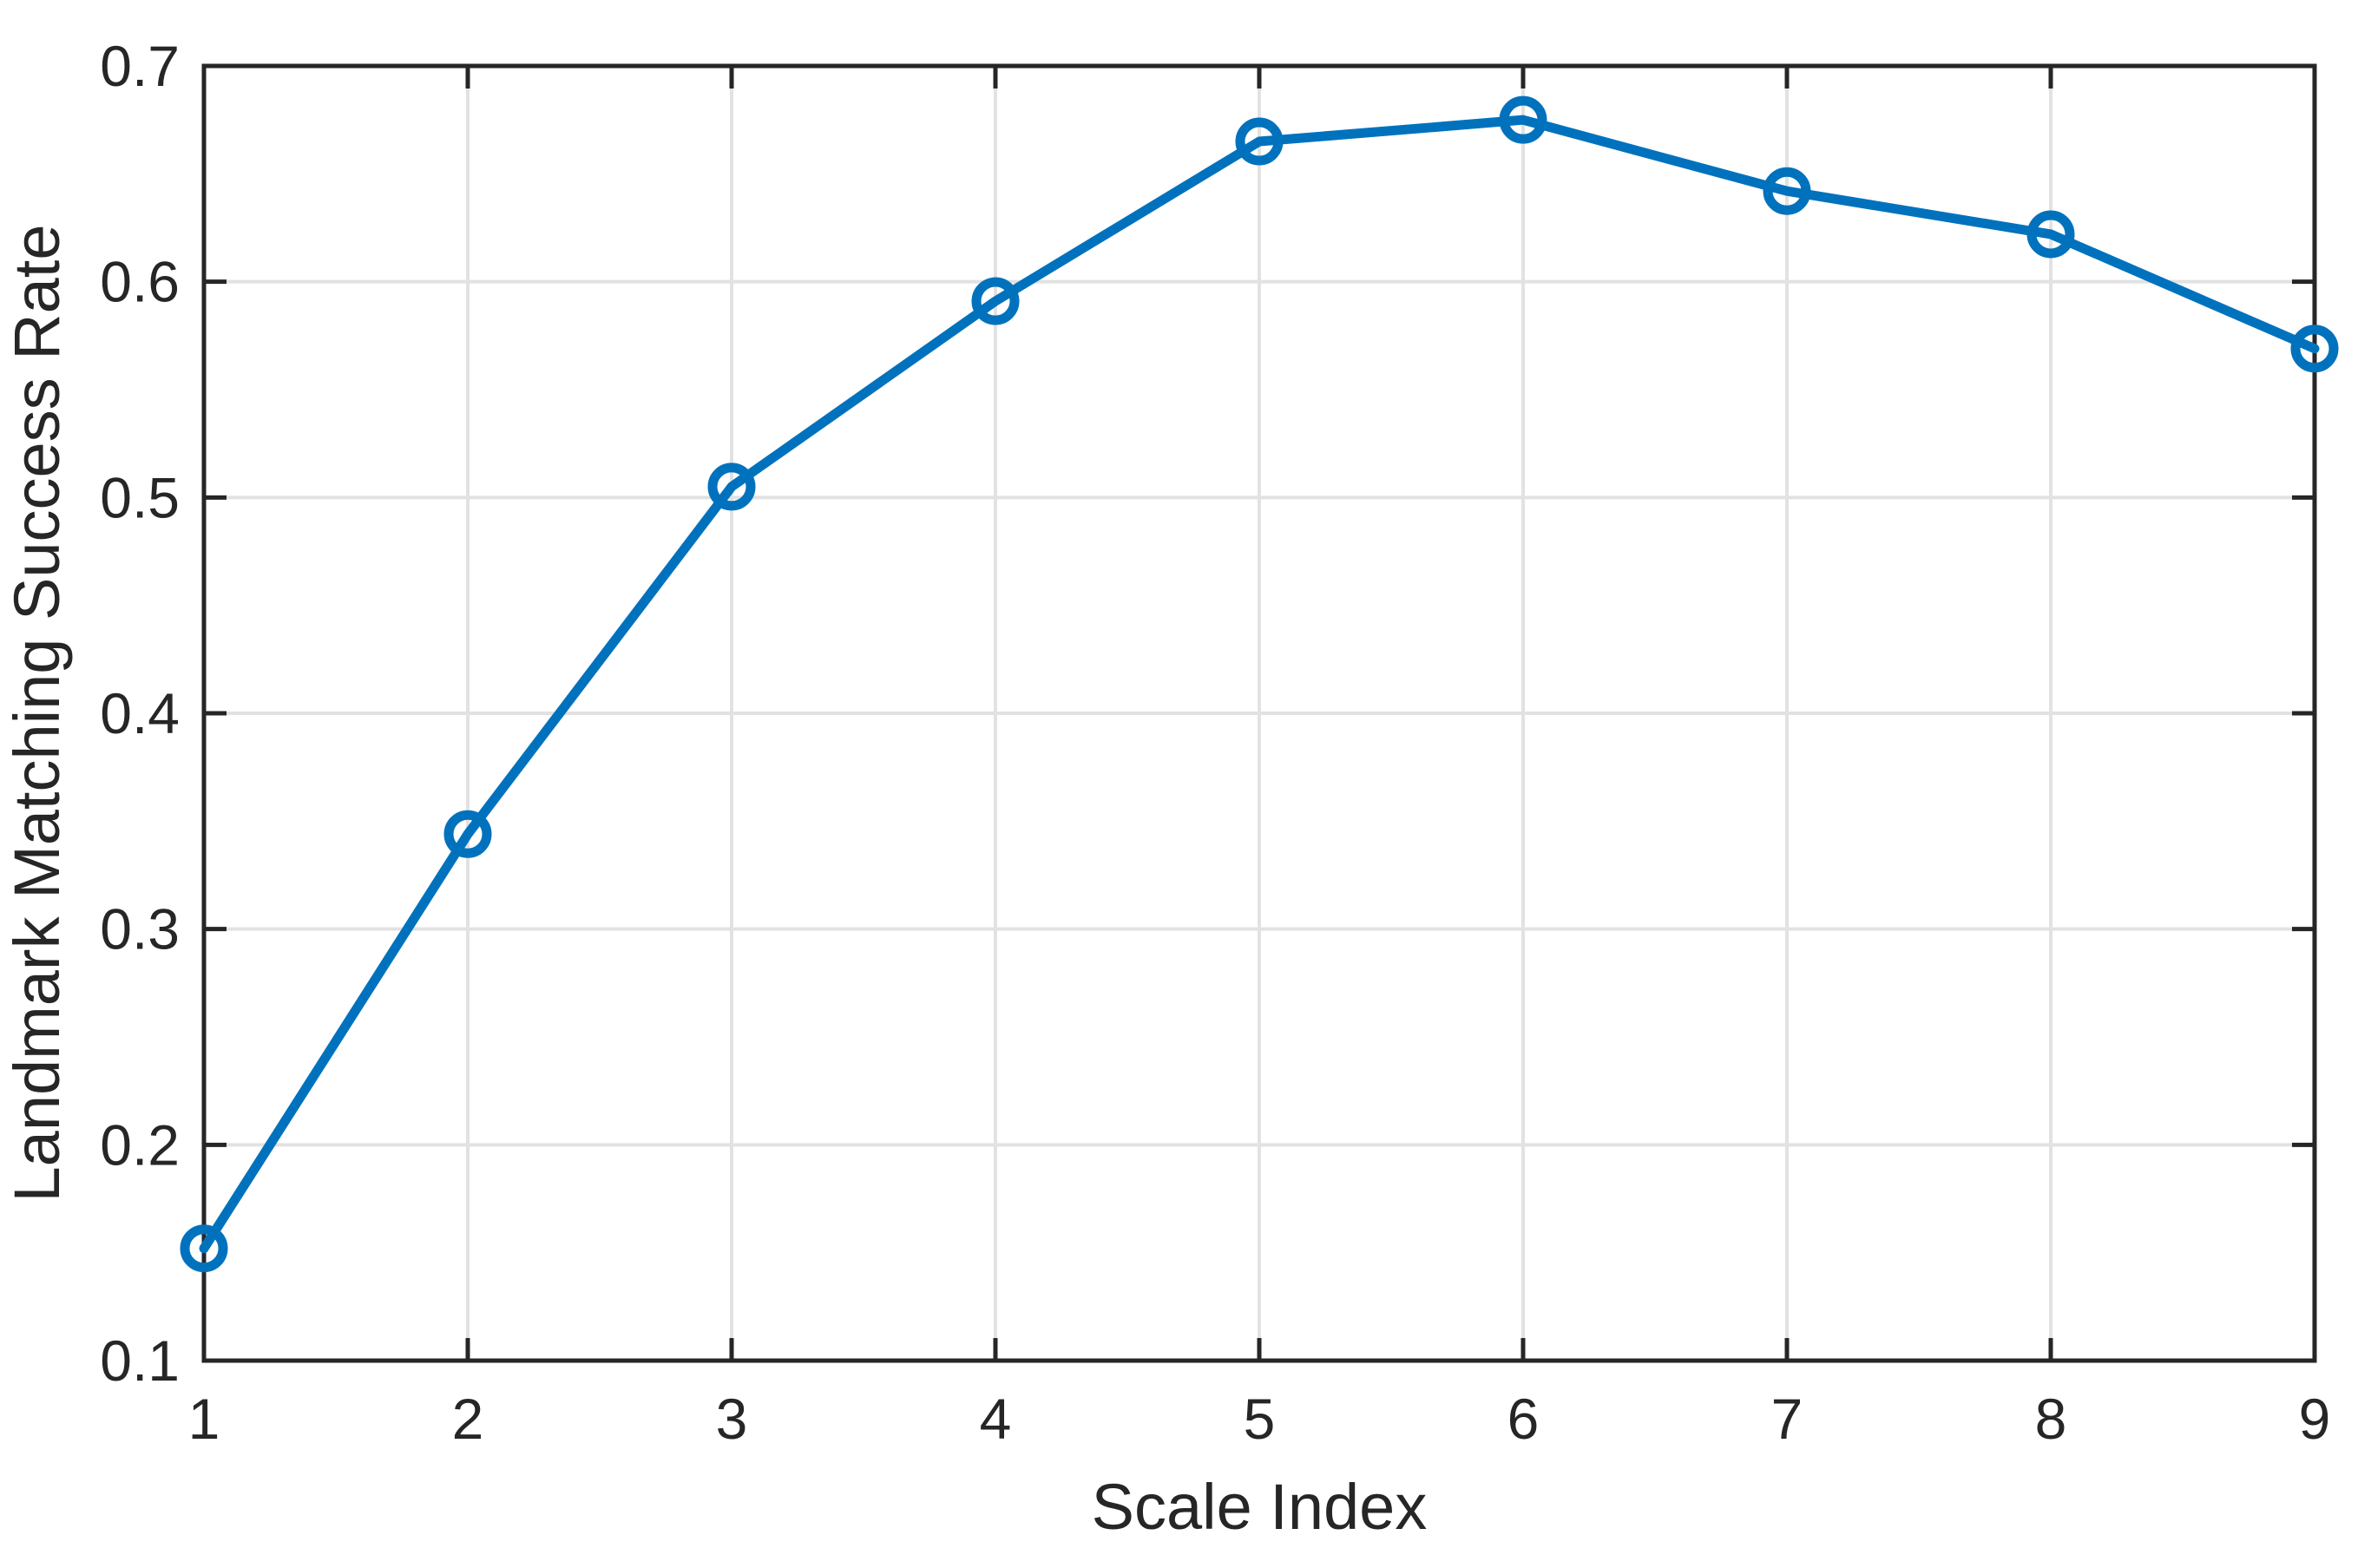 The height and width of the screenshot is (1568, 2371). Describe the element at coordinates (1260, 1507) in the screenshot. I see `x-axis-label: Scale Index` at that location.